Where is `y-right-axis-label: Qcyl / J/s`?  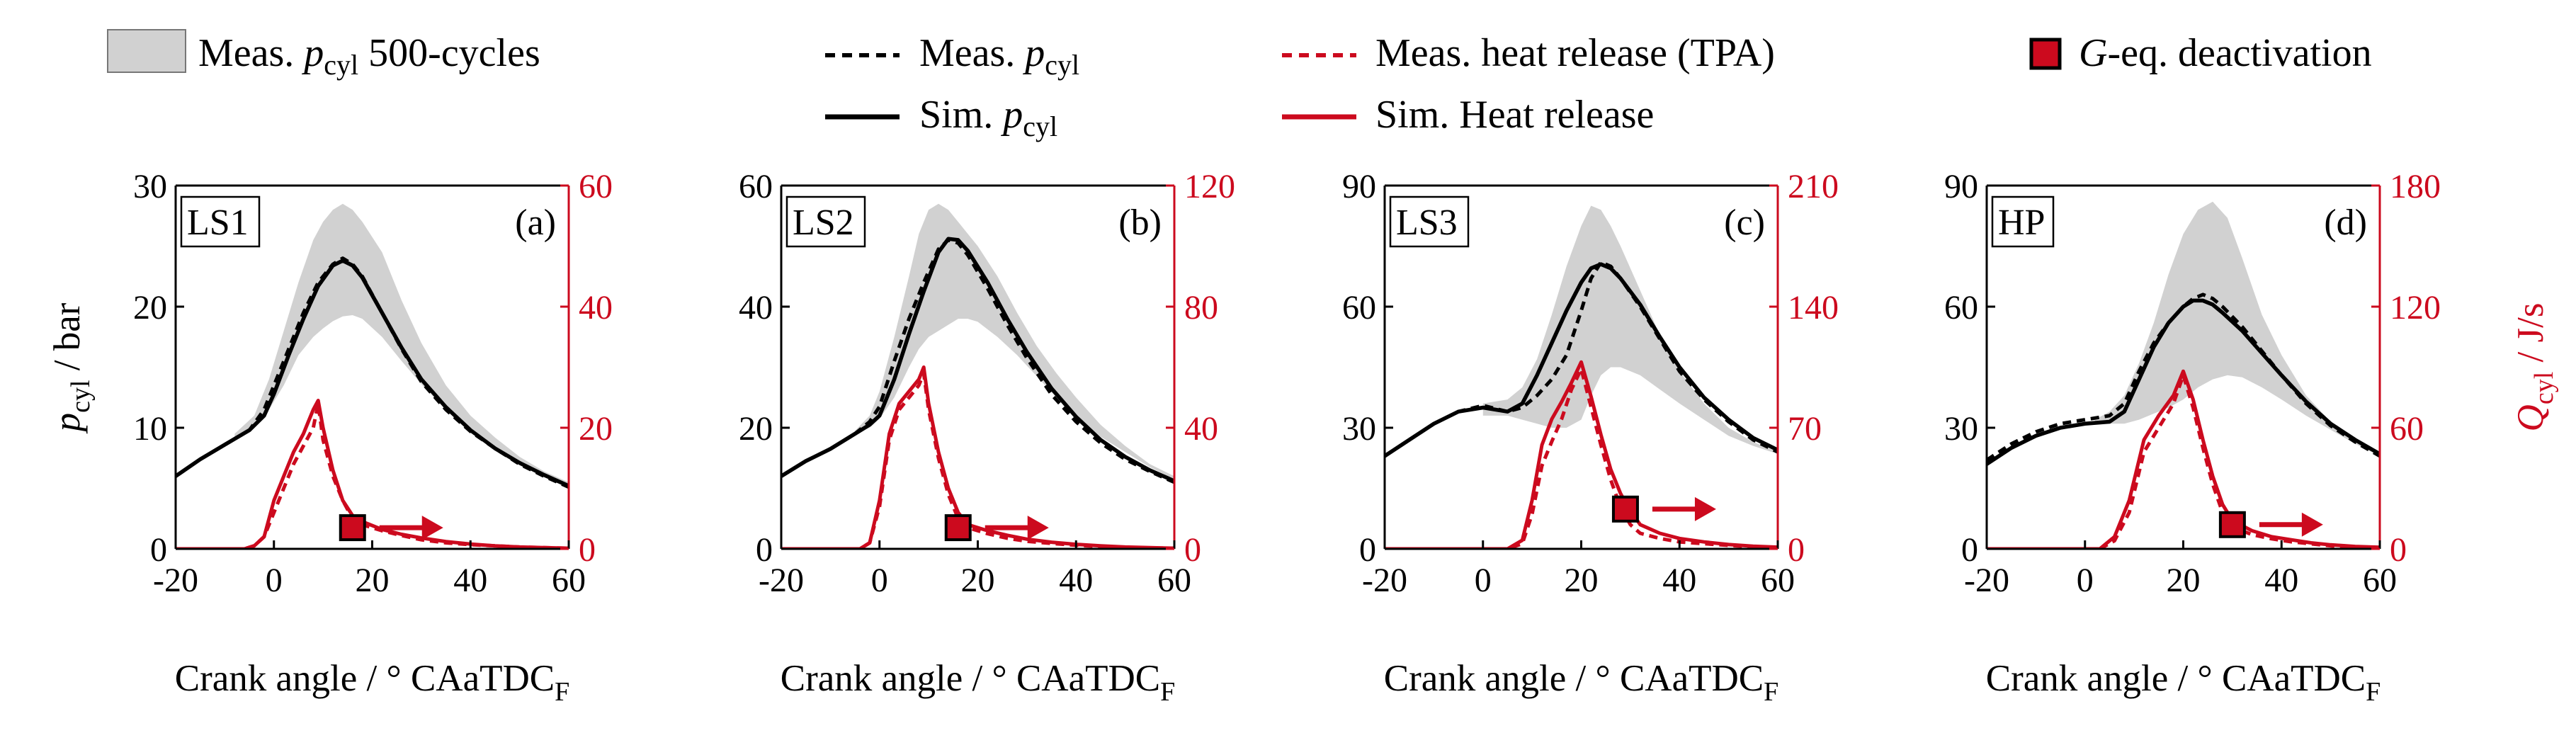 y-right-axis-label: Qcyl / J/s is located at coordinates (2534, 367).